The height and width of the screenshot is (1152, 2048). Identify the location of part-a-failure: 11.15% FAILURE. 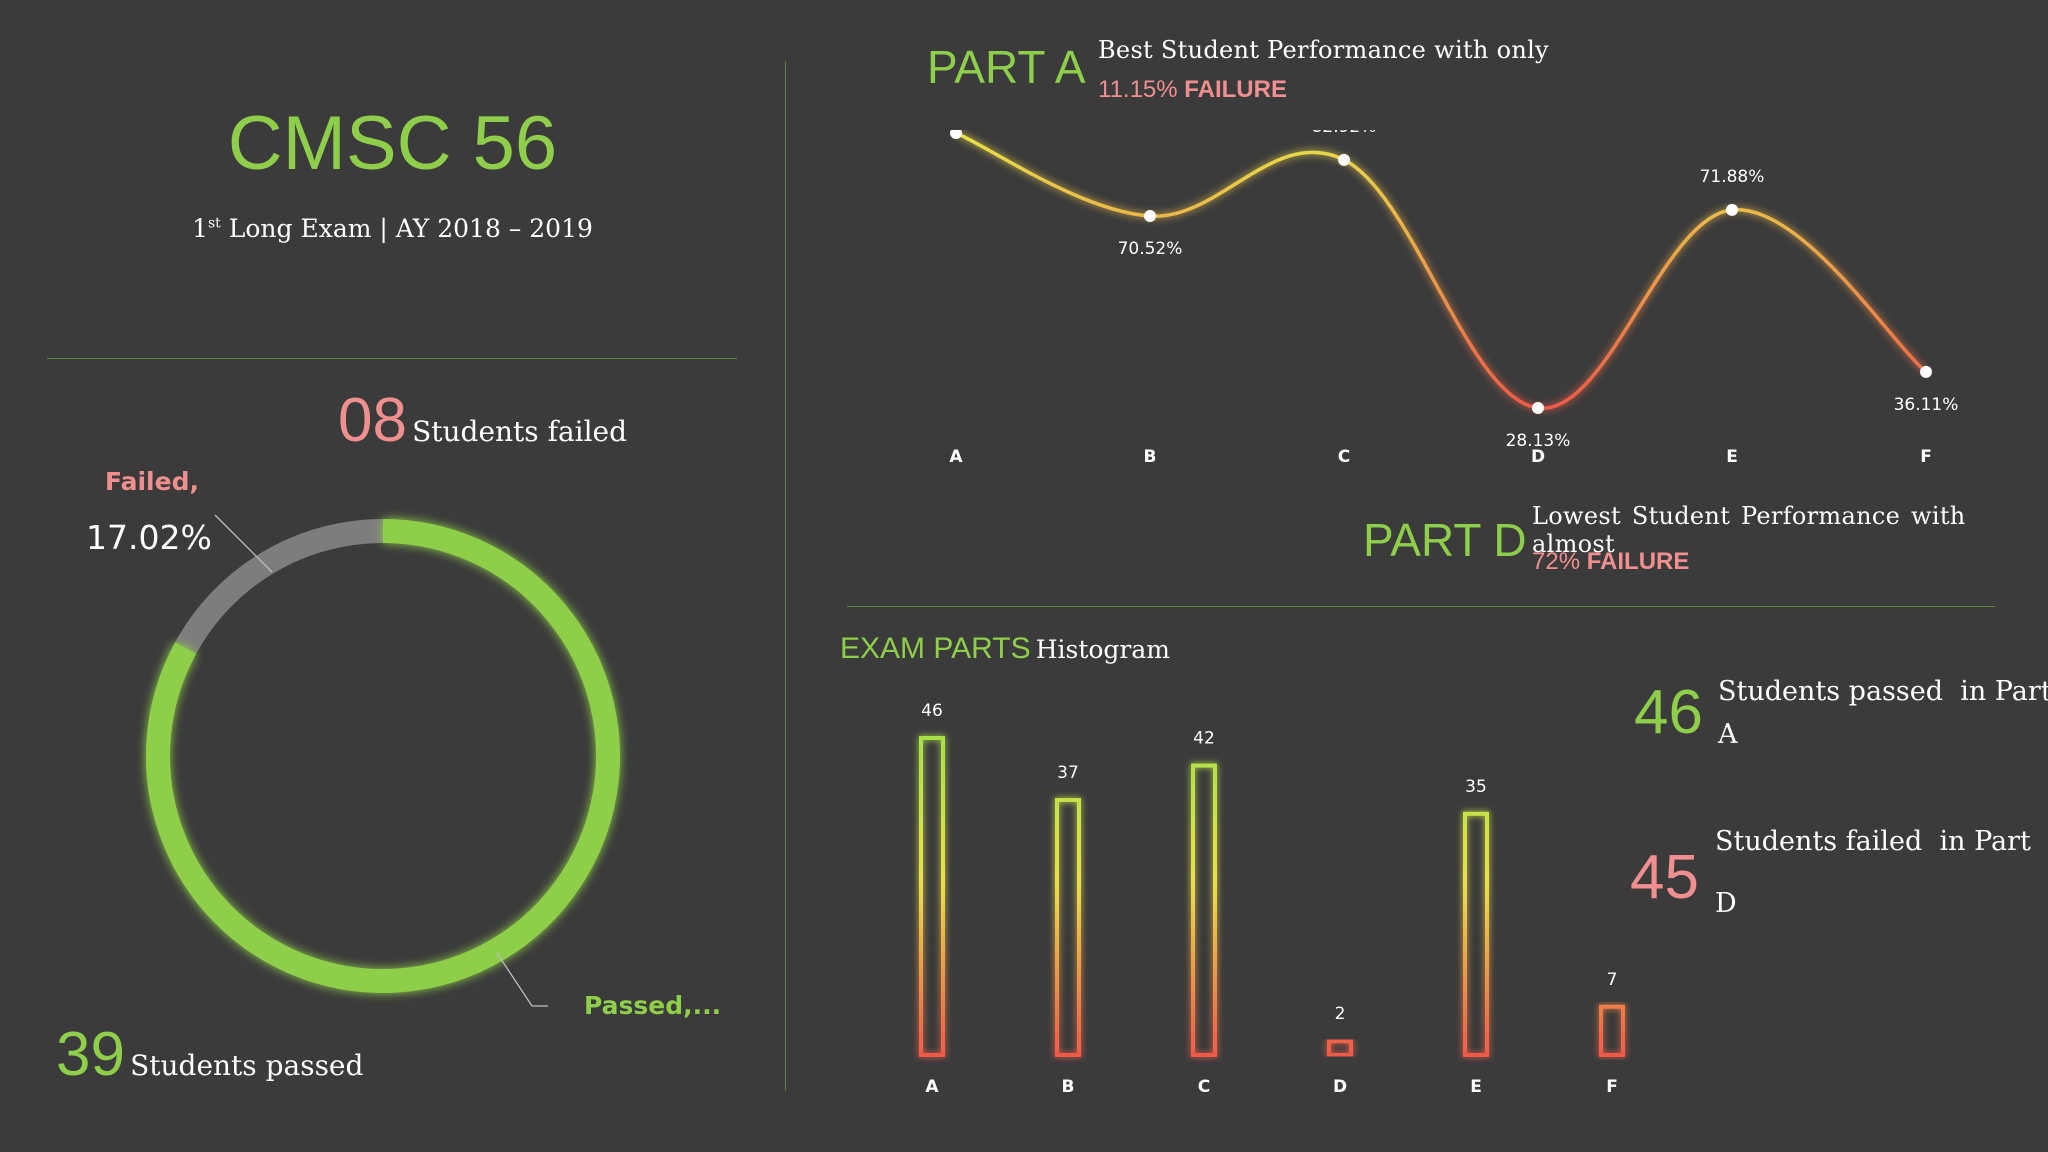
(1192, 90).